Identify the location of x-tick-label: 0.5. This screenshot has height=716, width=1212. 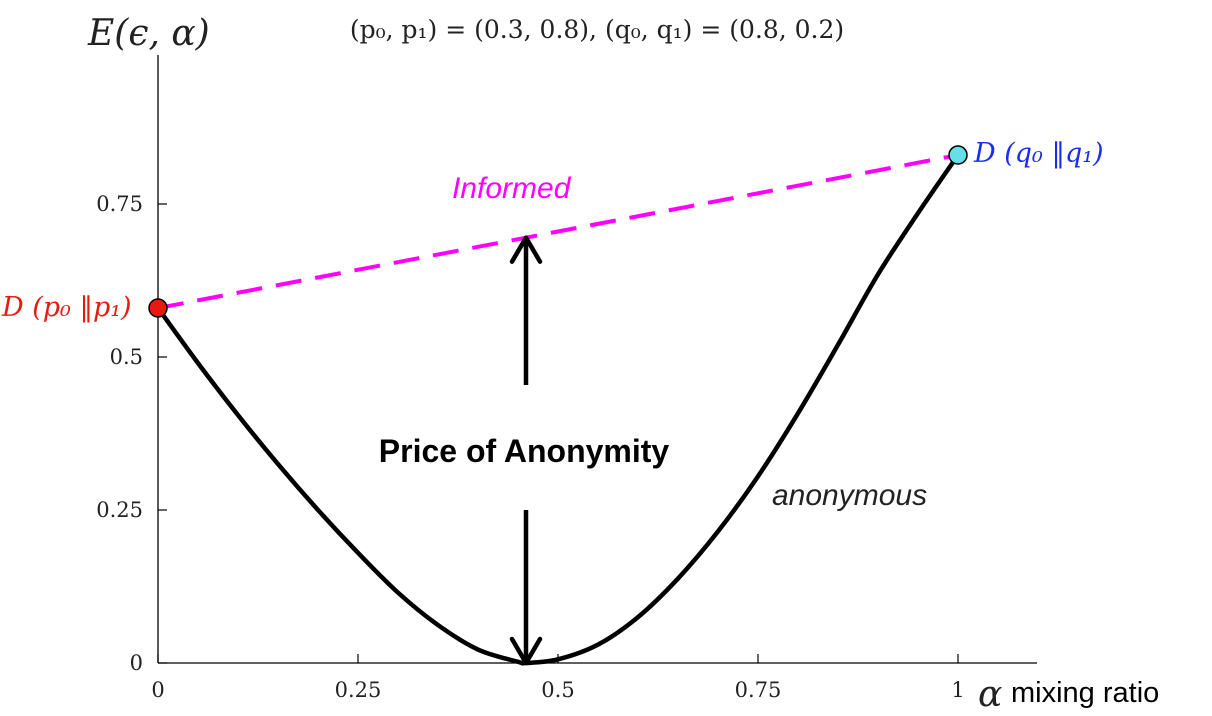
(557, 690).